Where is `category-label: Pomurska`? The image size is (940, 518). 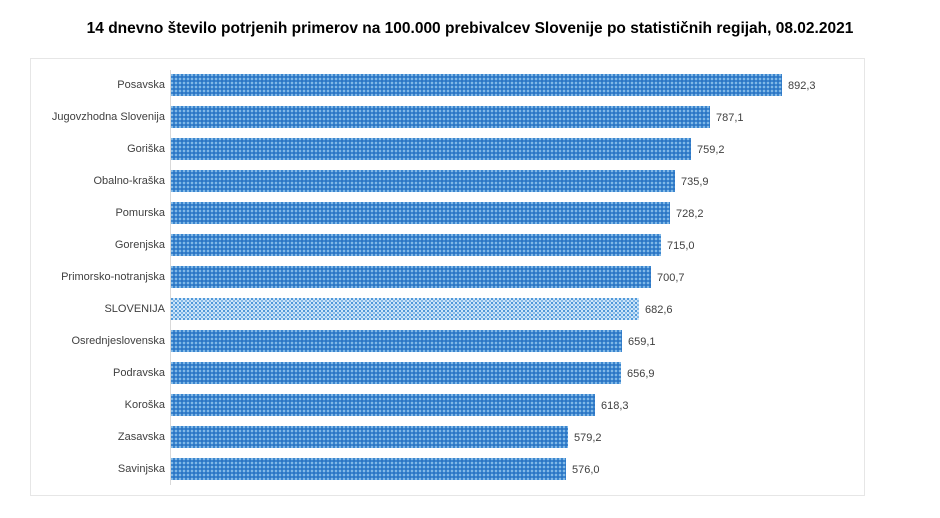 category-label: Pomurska is located at coordinates (140, 213).